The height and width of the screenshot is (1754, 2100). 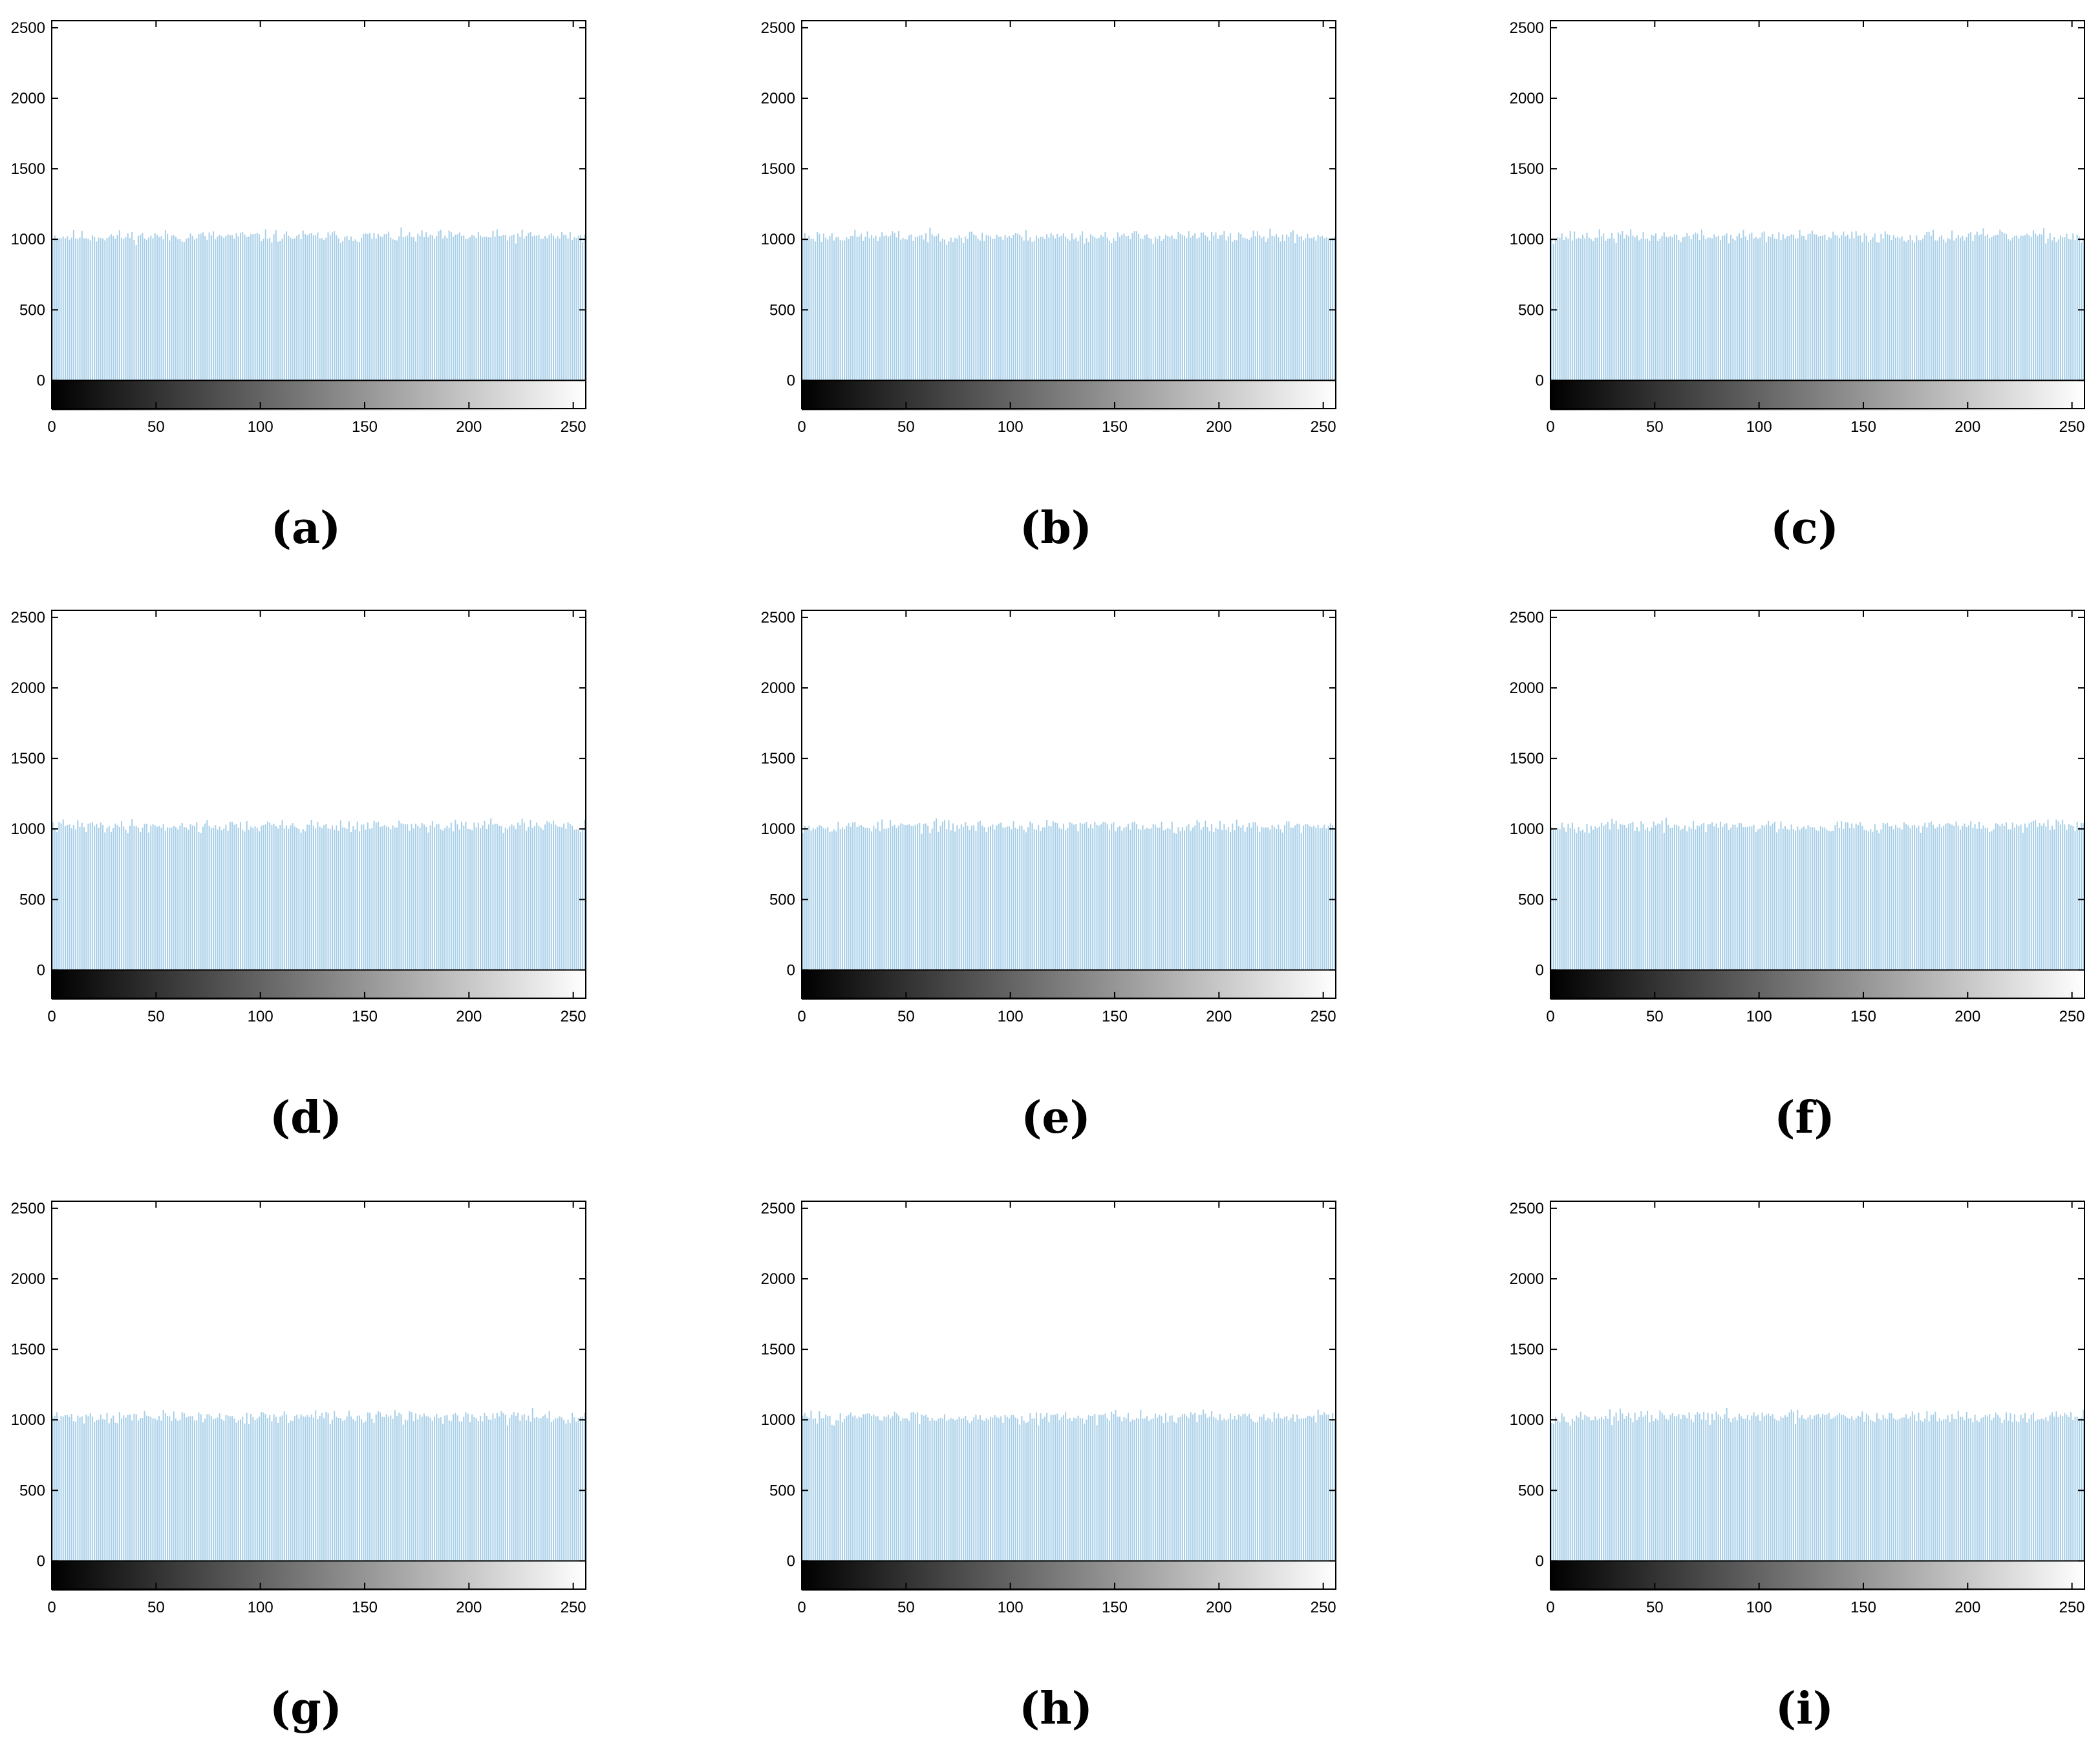 I want to click on y-tick-label: 500, so click(x=782, y=899).